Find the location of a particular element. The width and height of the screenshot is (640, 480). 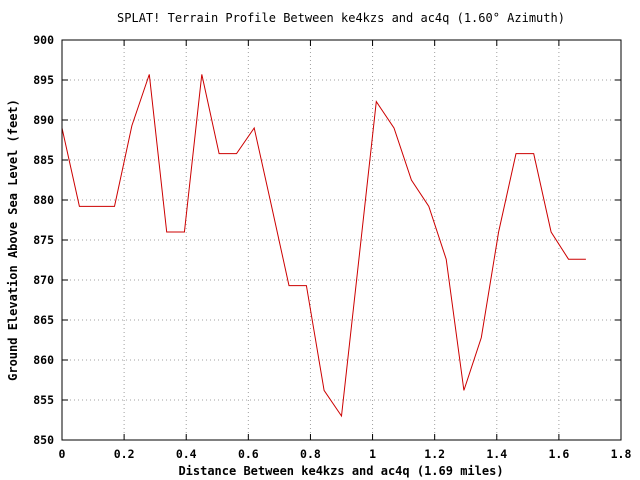

y-tick-label: 885 is located at coordinates (43, 160).